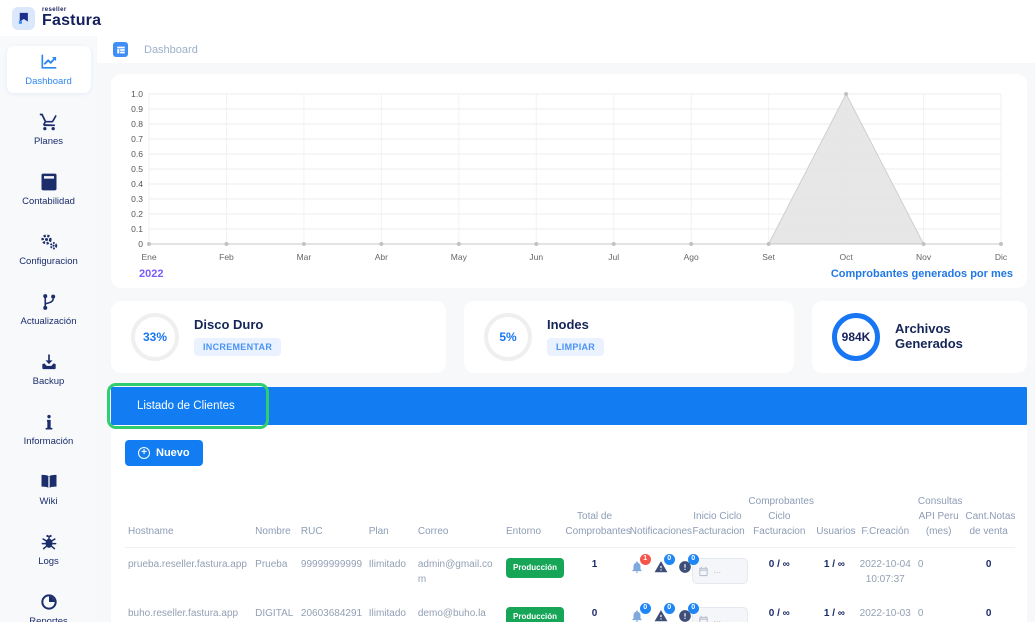 Image resolution: width=1035 pixels, height=622 pixels. I want to click on cell-total-comprobantes: 0, so click(594, 613).